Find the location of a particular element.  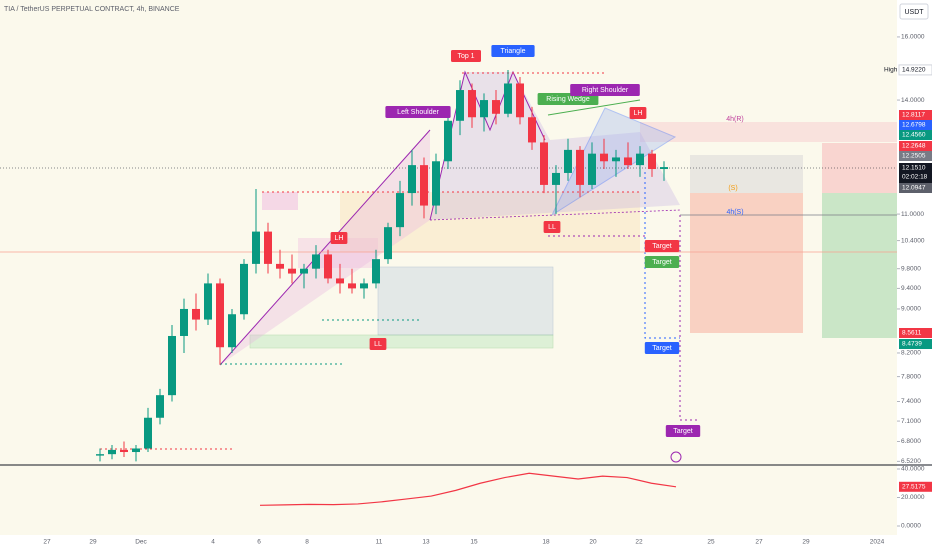

price-marker-label: 12.2648 is located at coordinates (914, 146).